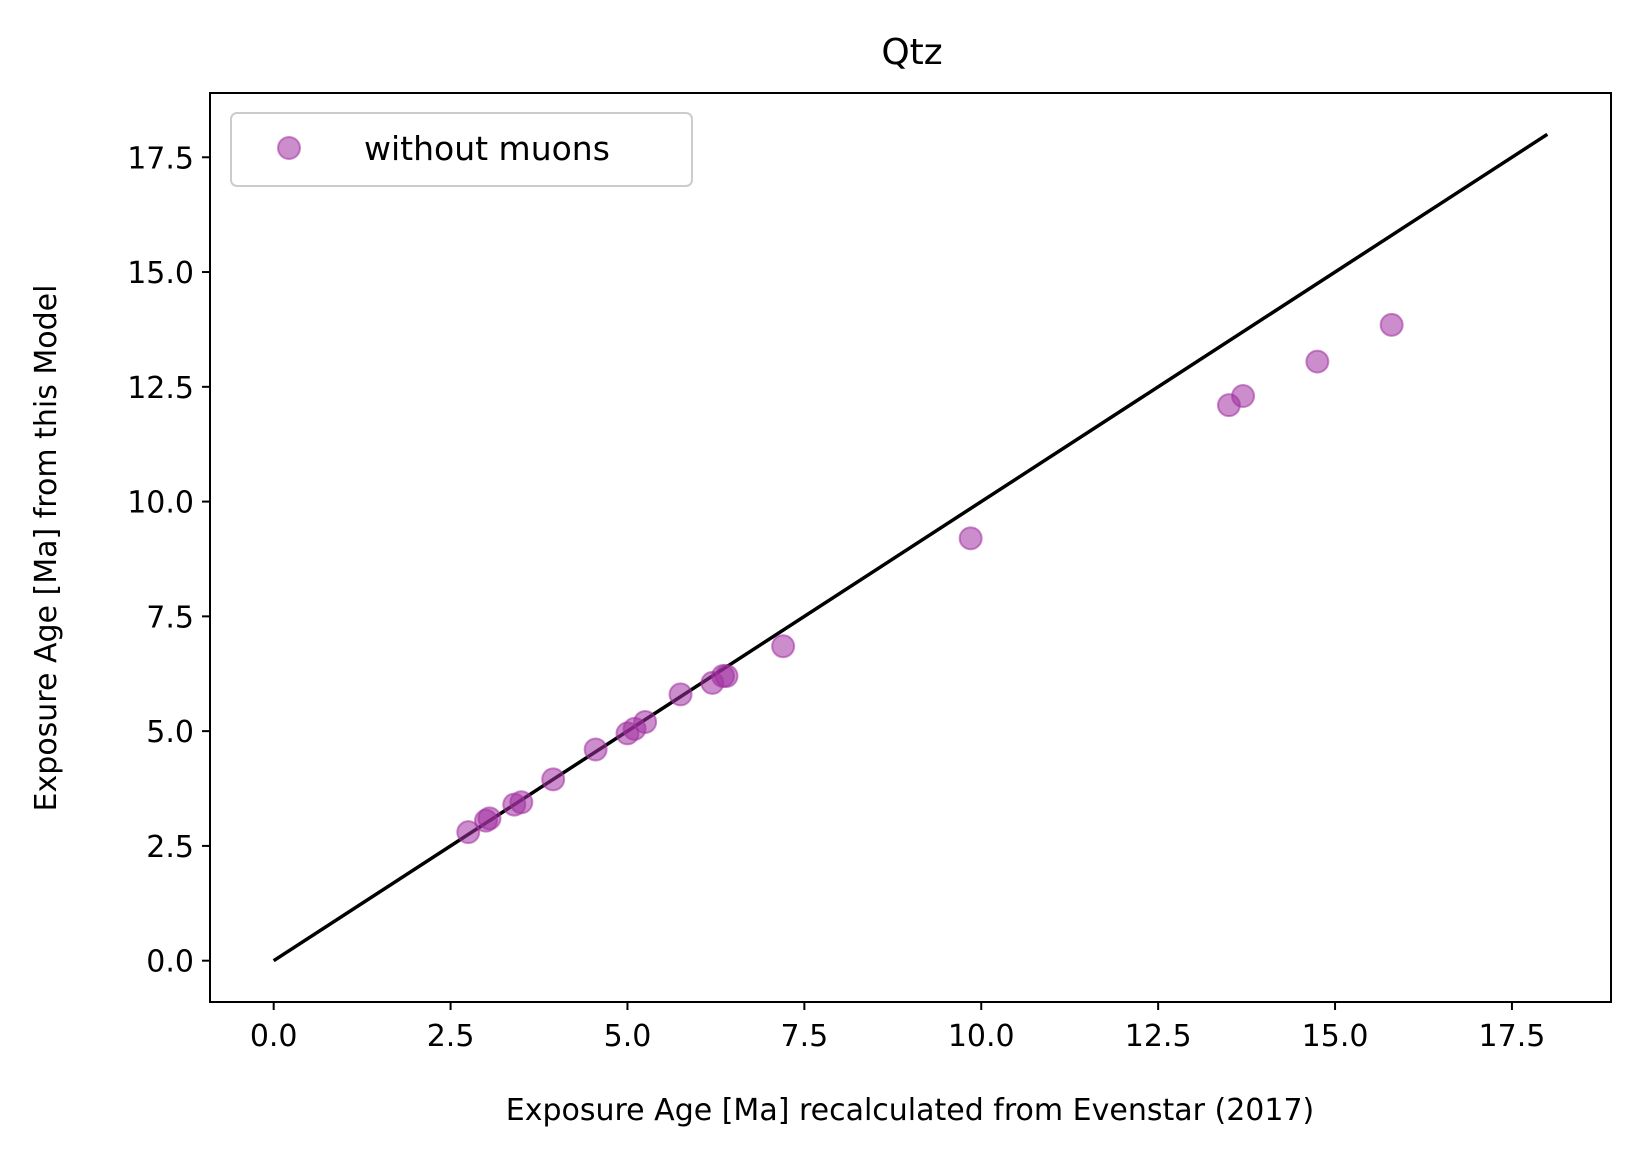 The height and width of the screenshot is (1154, 1633). Describe the element at coordinates (170, 847) in the screenshot. I see `y-tick-label: 2.5` at that location.